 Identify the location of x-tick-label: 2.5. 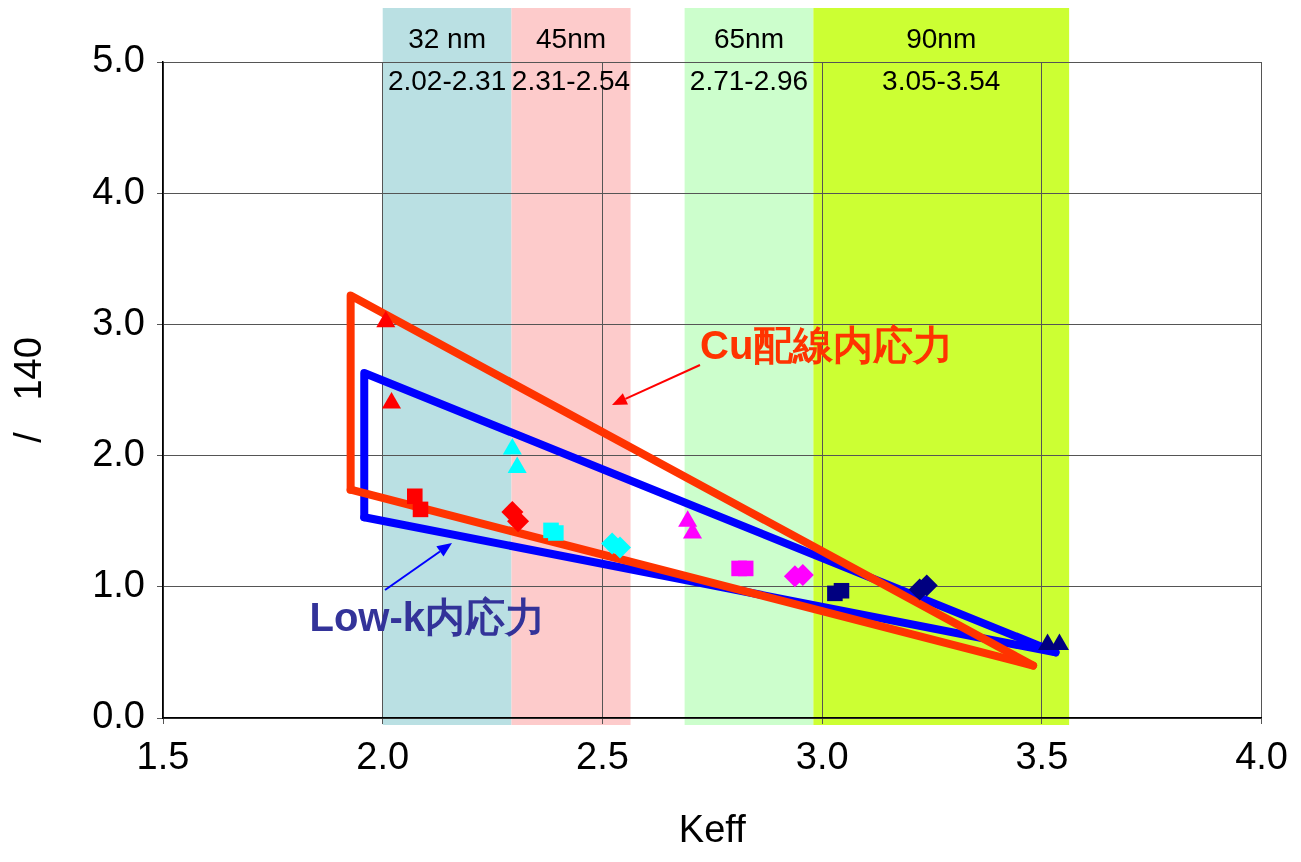
(602, 756).